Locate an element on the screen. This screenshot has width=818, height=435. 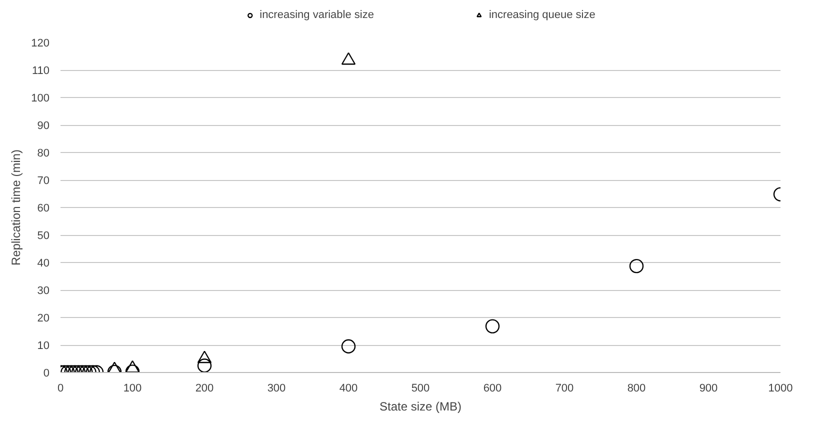
x-tick-label: 300 is located at coordinates (276, 388).